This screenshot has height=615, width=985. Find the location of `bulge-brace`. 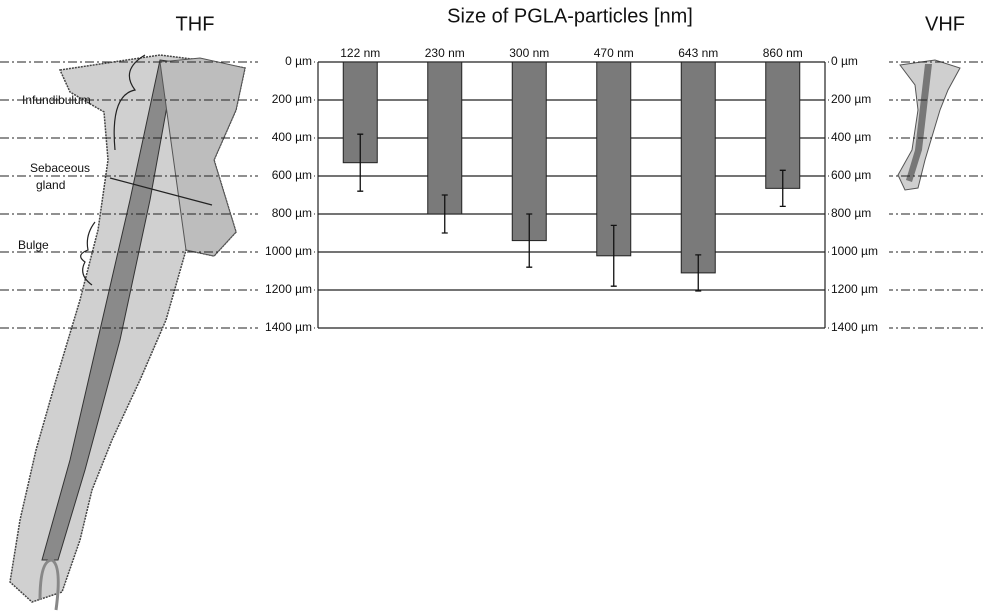

bulge-brace is located at coordinates (88, 253).